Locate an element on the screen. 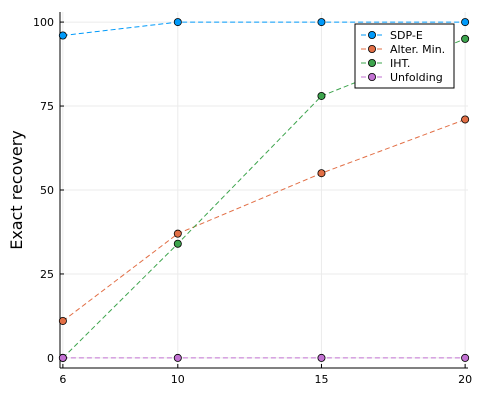  y-tick-labels: 0 25 50 75 100 is located at coordinates (48, 190).